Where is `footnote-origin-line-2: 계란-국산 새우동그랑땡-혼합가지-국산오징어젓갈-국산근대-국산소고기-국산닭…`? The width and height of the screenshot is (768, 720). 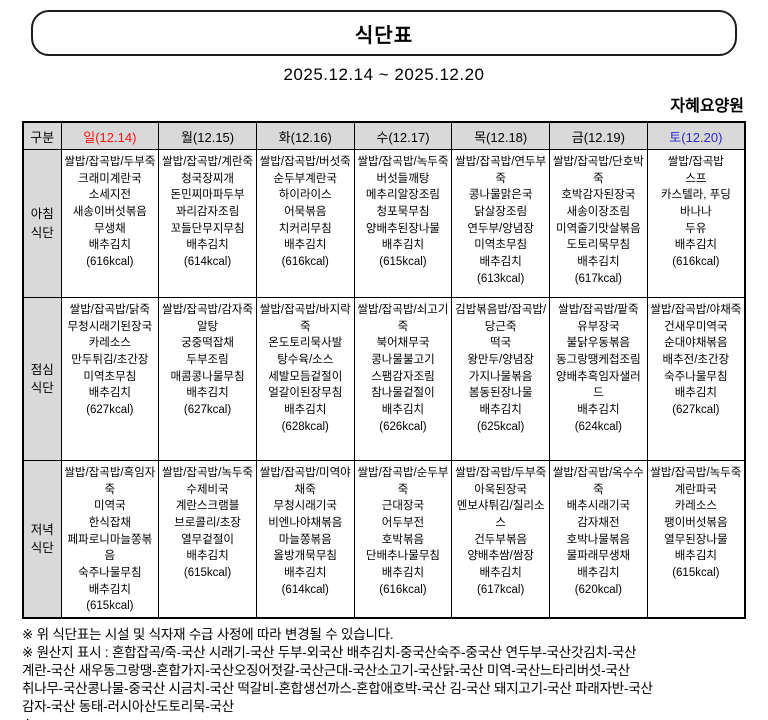 footnote-origin-line-2: 계란-국산 새우동그랑땡-혼합가지-국산오징어젓갈-국산근대-국산소고기-국산닭… is located at coordinates (326, 671).